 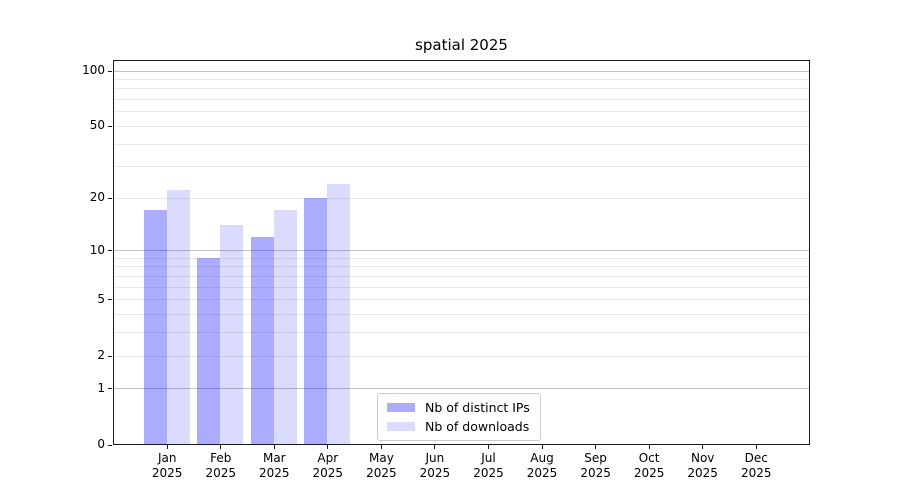 I want to click on y-tick-label: 100, so click(x=93, y=70).